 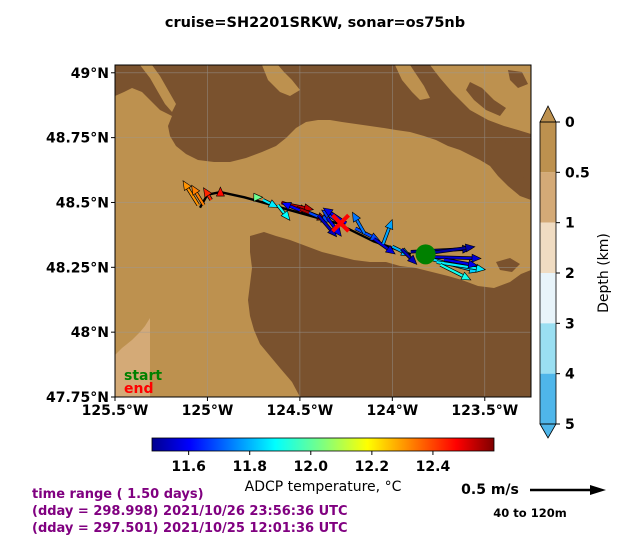 What do you see at coordinates (577, 173) in the screenshot?
I see `depth-tick-label: 0.5` at bounding box center [577, 173].